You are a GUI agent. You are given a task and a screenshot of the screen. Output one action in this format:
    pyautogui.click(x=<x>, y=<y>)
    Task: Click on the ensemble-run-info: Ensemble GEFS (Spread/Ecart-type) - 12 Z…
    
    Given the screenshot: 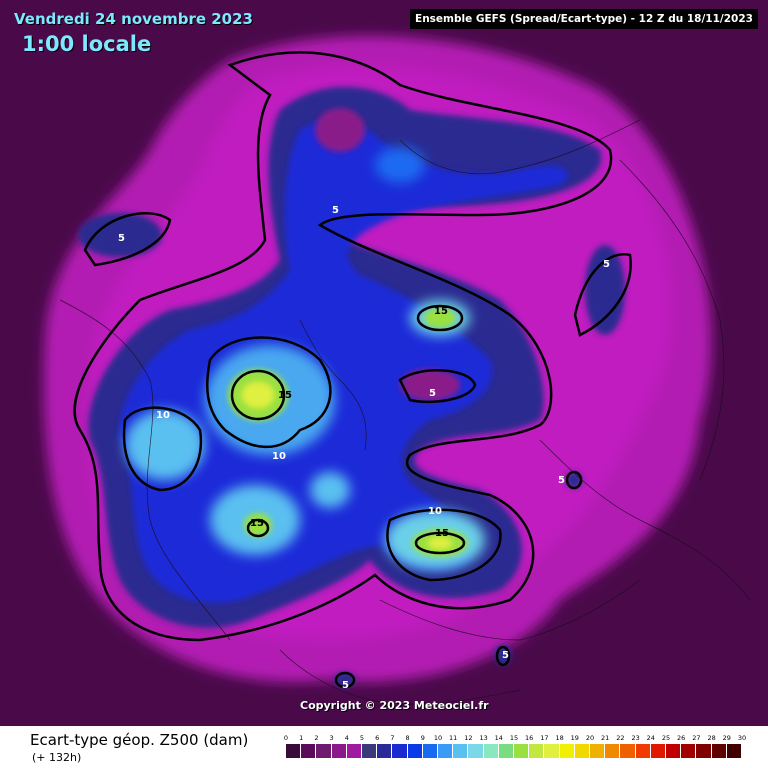 What is the action you would take?
    pyautogui.click(x=584, y=19)
    